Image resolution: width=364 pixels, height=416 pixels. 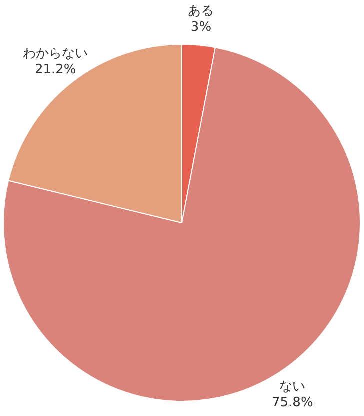 I want to click on slice-label: わからない, so click(x=55, y=54).